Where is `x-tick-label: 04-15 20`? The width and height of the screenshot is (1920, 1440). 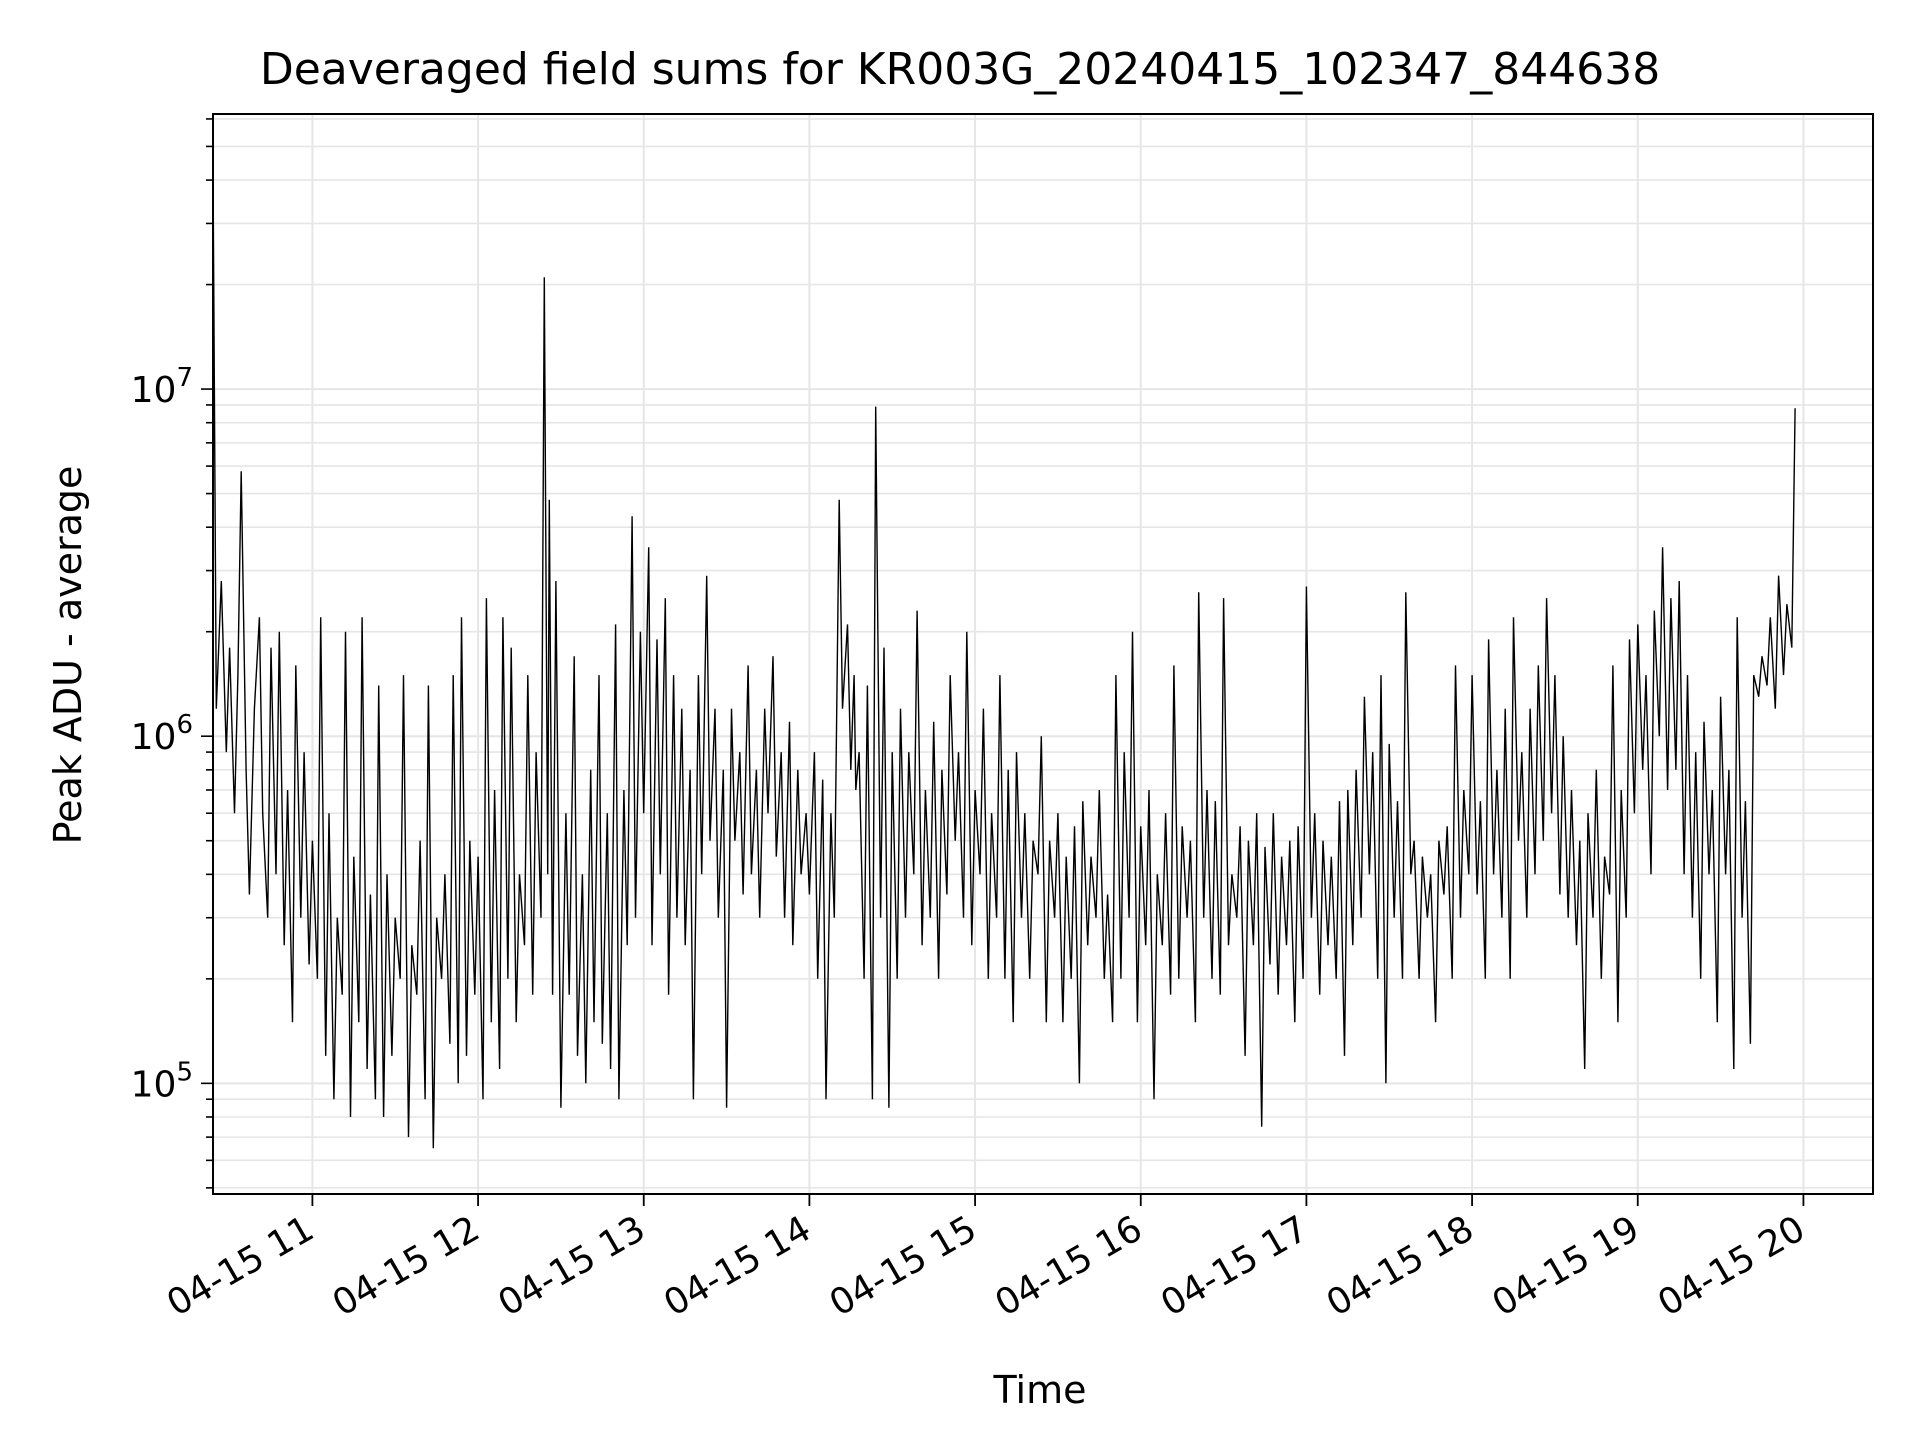 x-tick-label: 04-15 20 is located at coordinates (1731, 1266).